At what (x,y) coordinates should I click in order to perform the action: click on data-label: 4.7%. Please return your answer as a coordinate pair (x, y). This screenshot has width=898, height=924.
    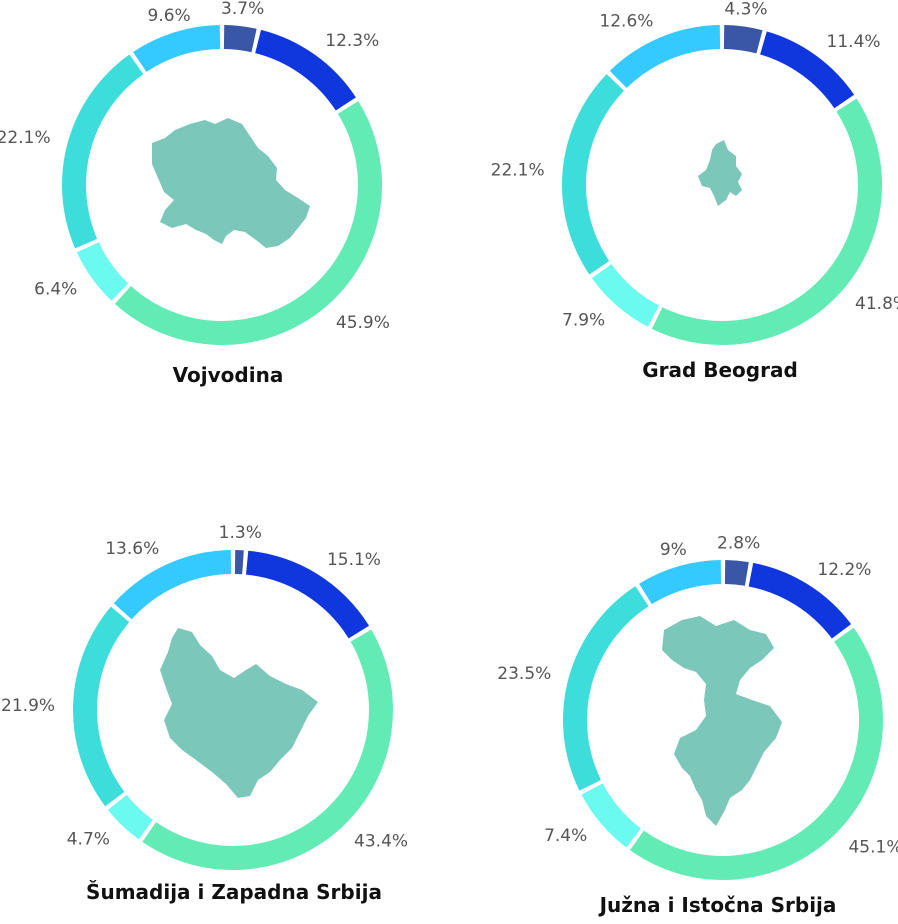
    Looking at the image, I should click on (88, 840).